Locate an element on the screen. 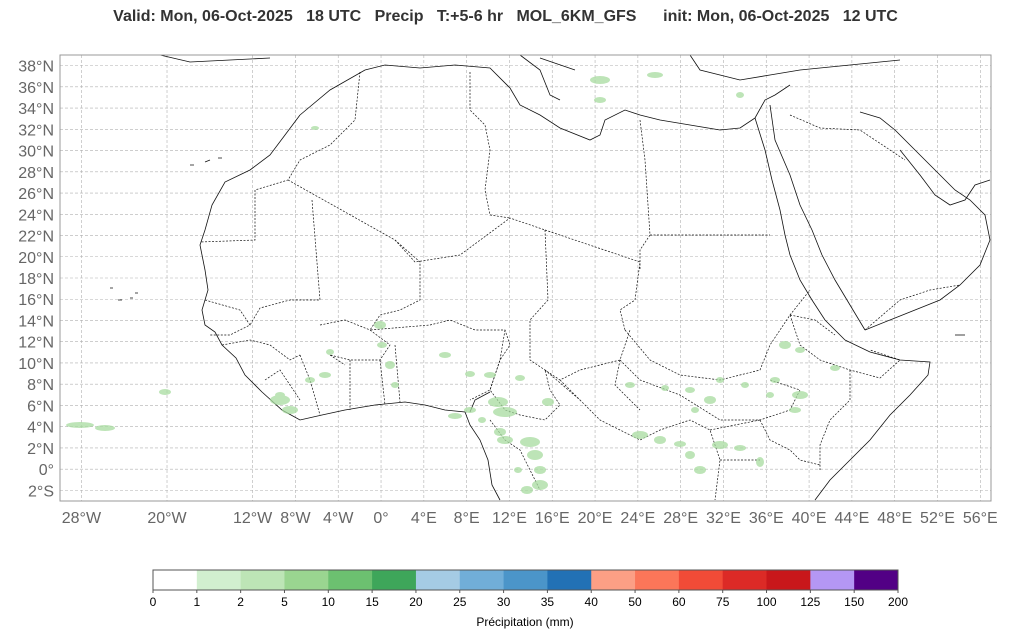 The image size is (1011, 641). lat-tick-label: 10°N is located at coordinates (36, 364).